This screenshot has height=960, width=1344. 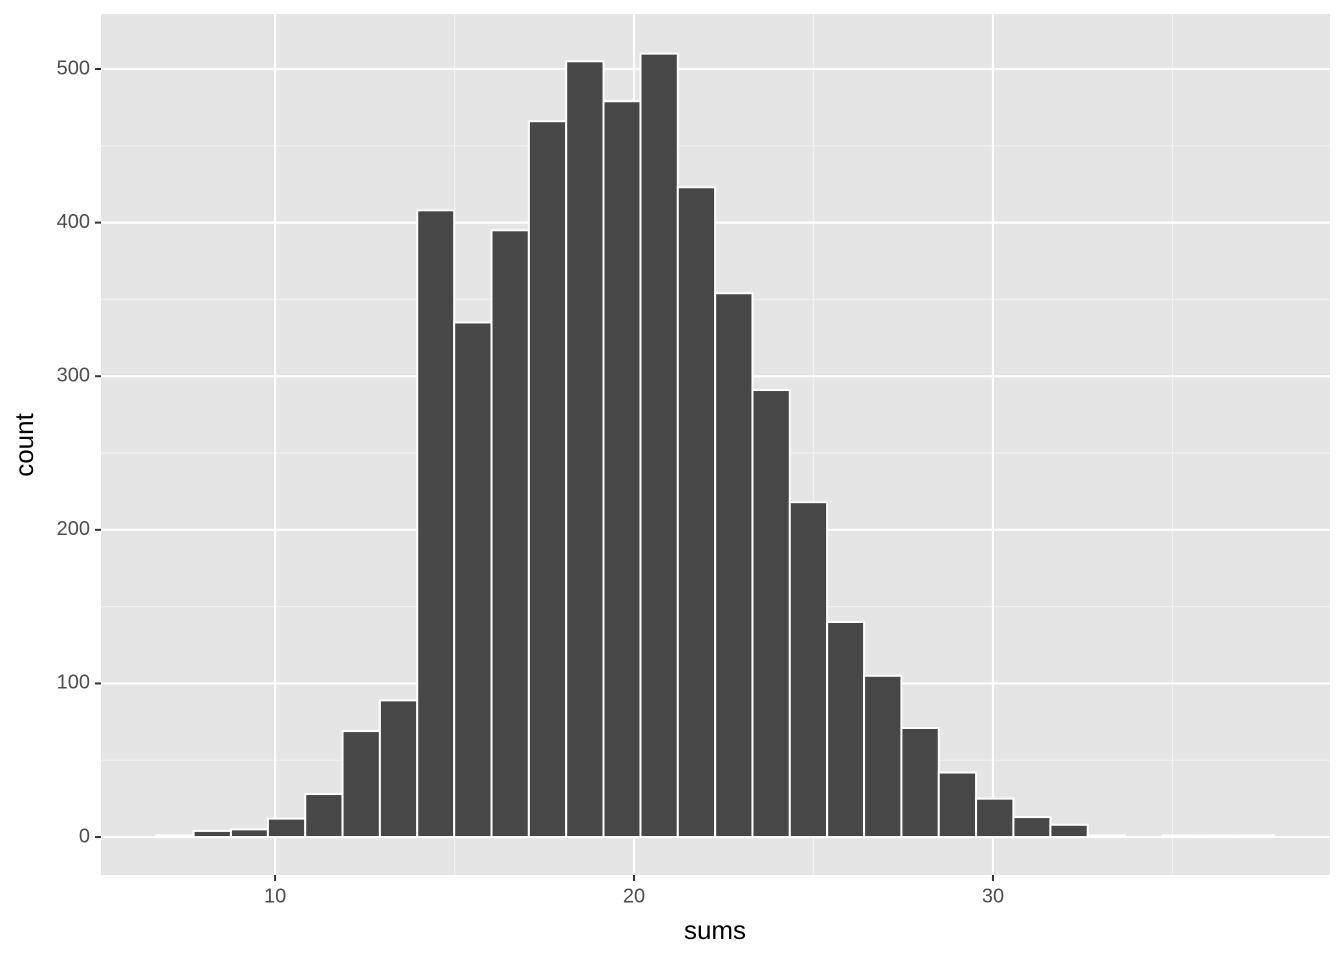 I want to click on x-tick-label: 10, so click(x=275, y=896).